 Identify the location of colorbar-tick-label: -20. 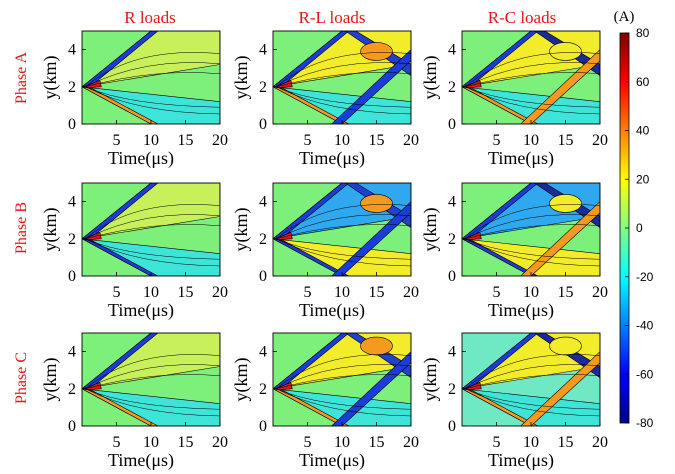
(645, 277).